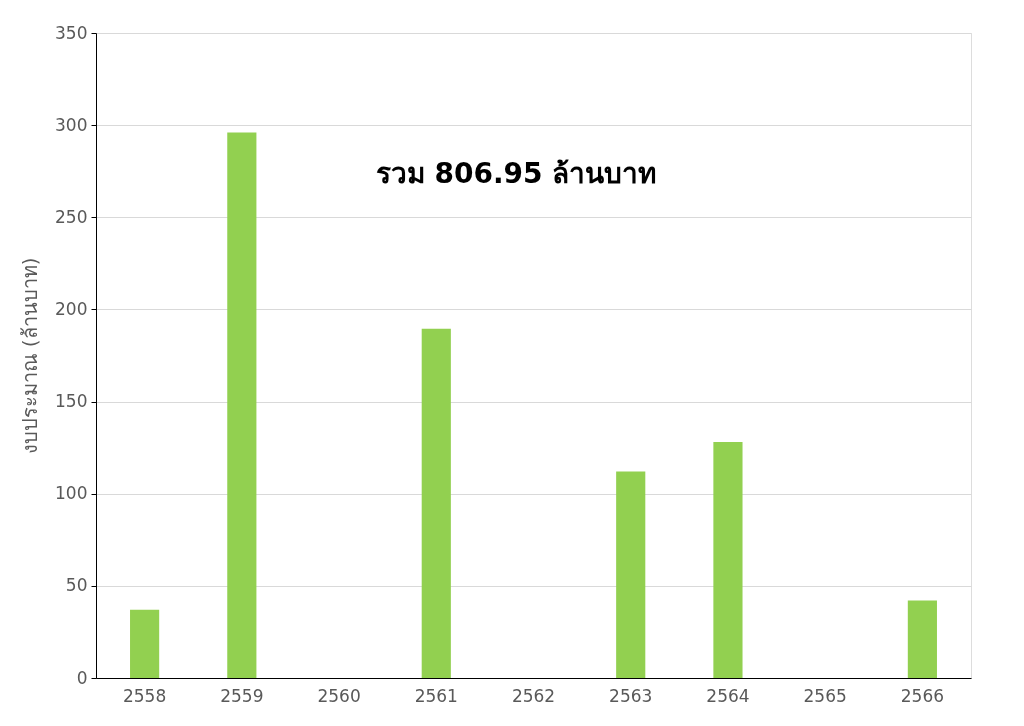  Describe the element at coordinates (728, 695) in the screenshot. I see `x-tick-label: 2564` at that location.